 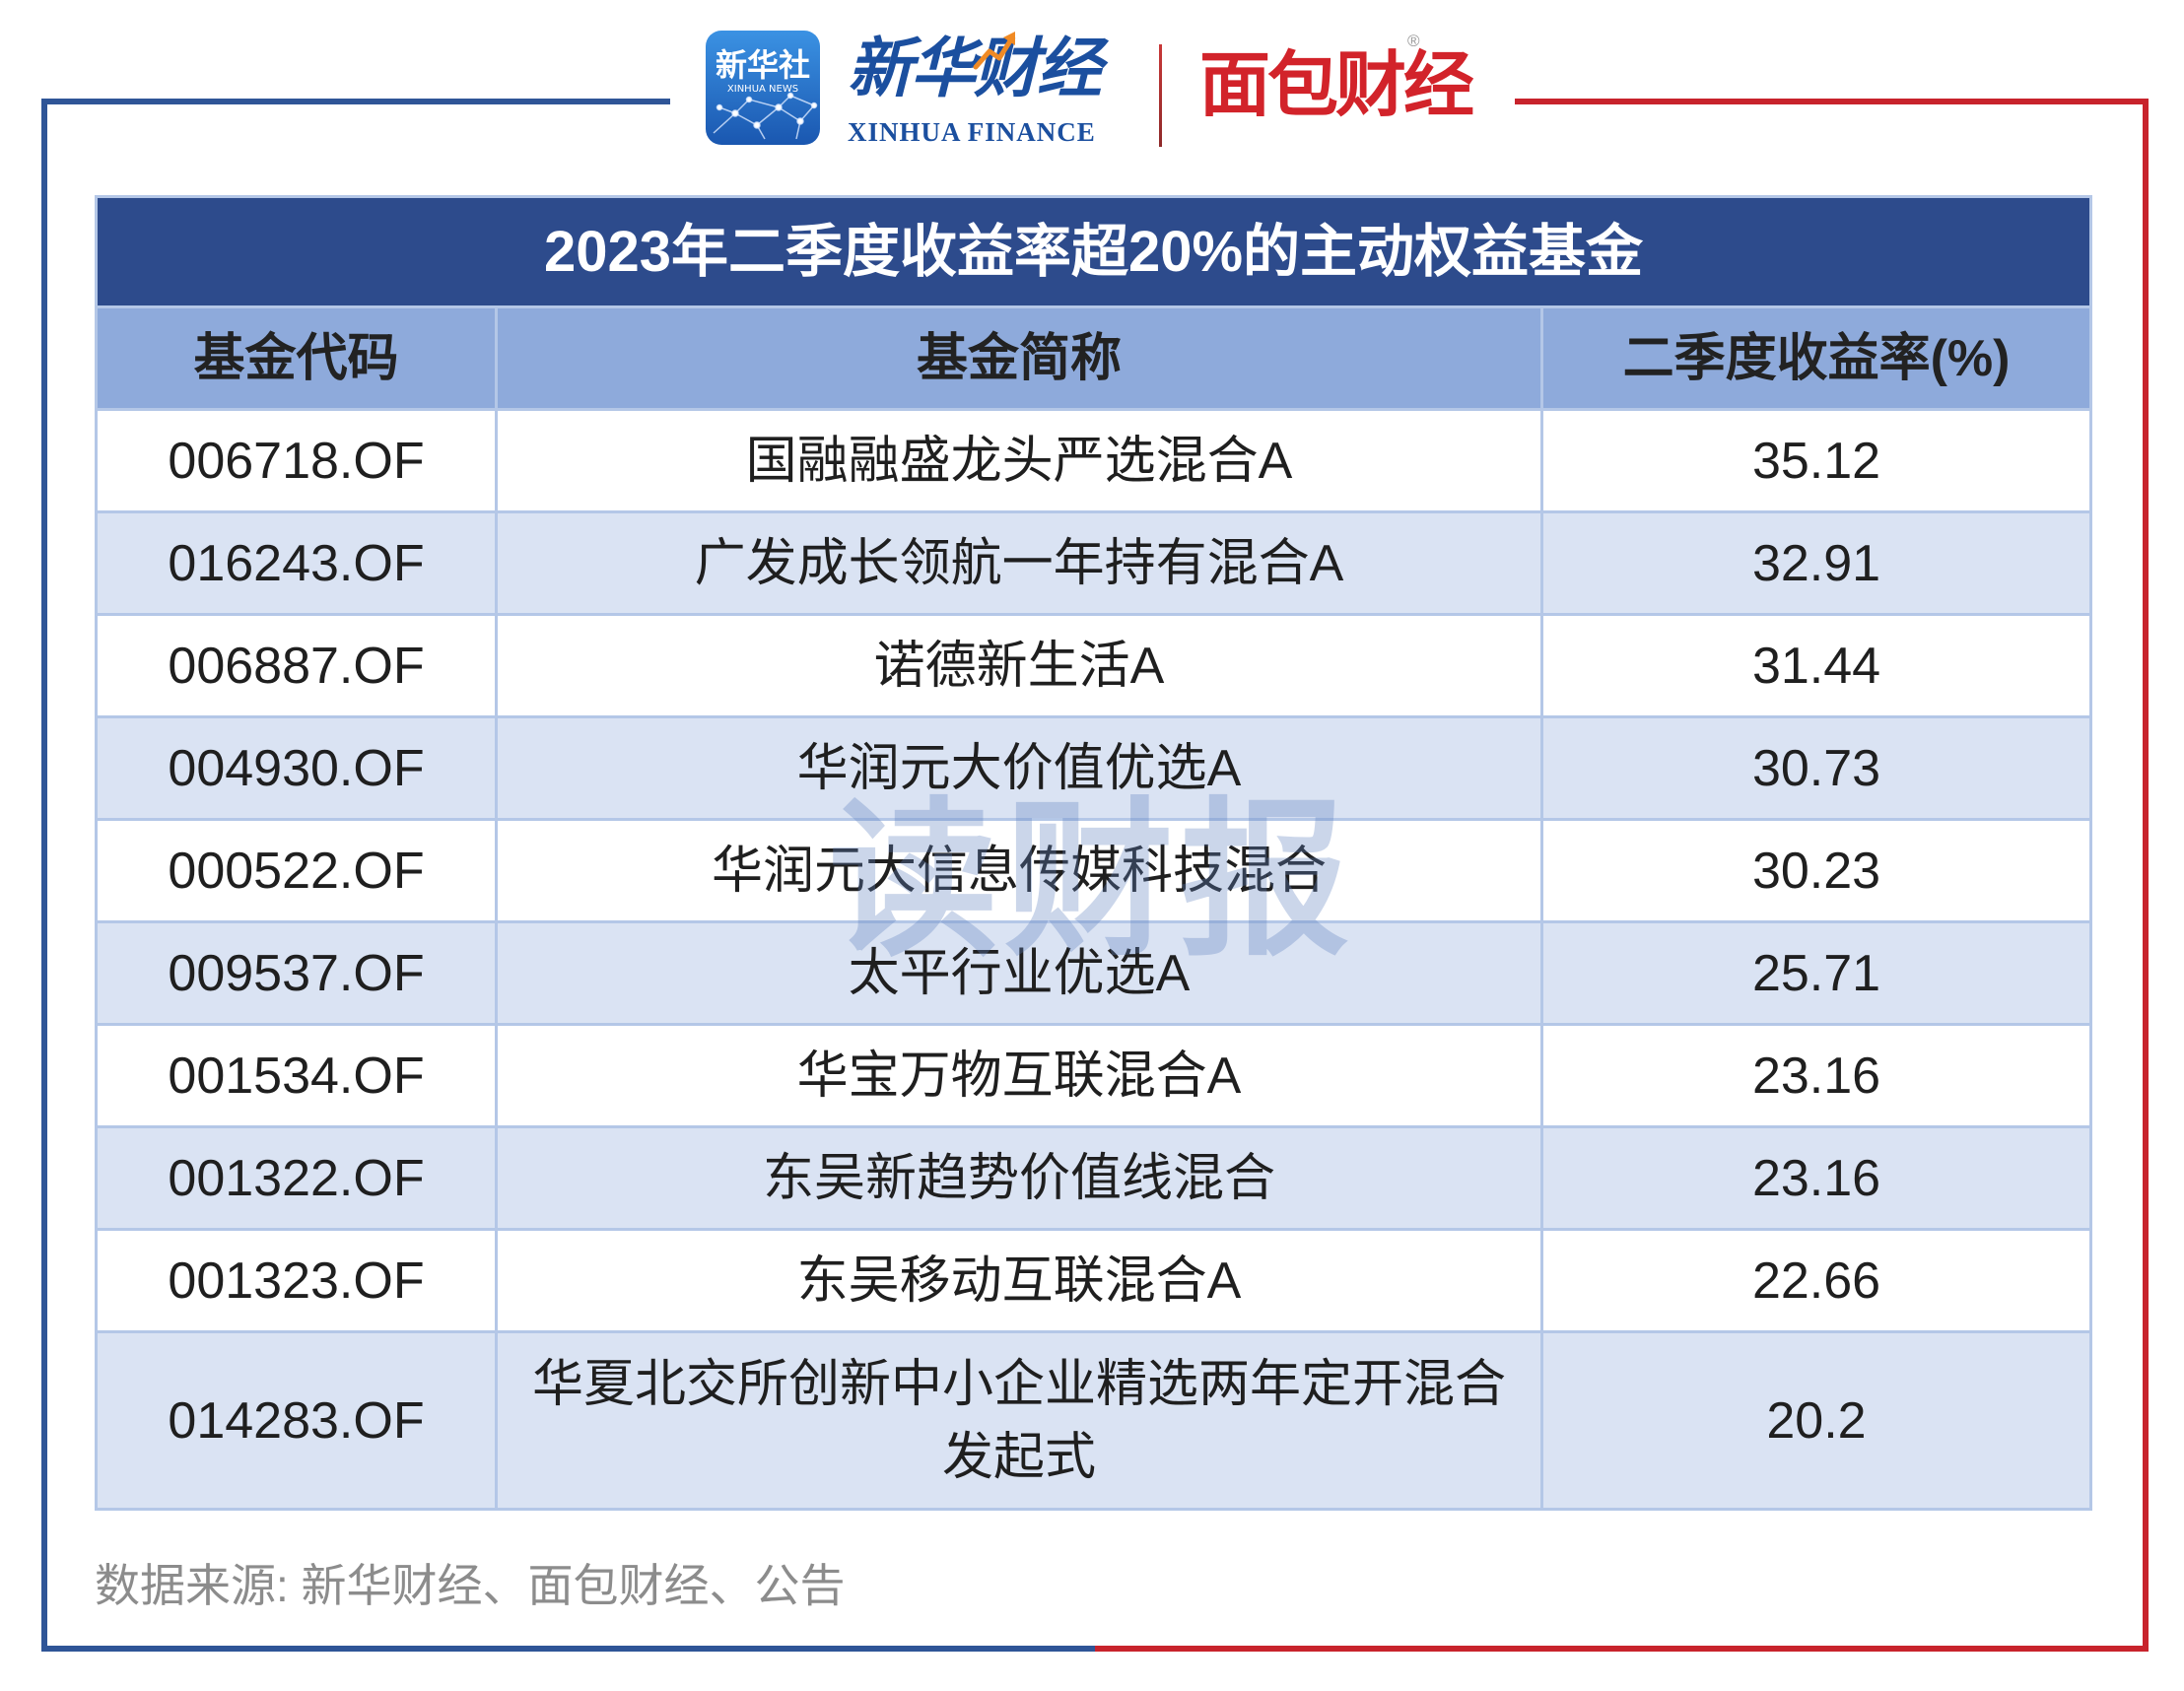 What do you see at coordinates (1413, 41) in the screenshot?
I see `registered-mark: ®` at bounding box center [1413, 41].